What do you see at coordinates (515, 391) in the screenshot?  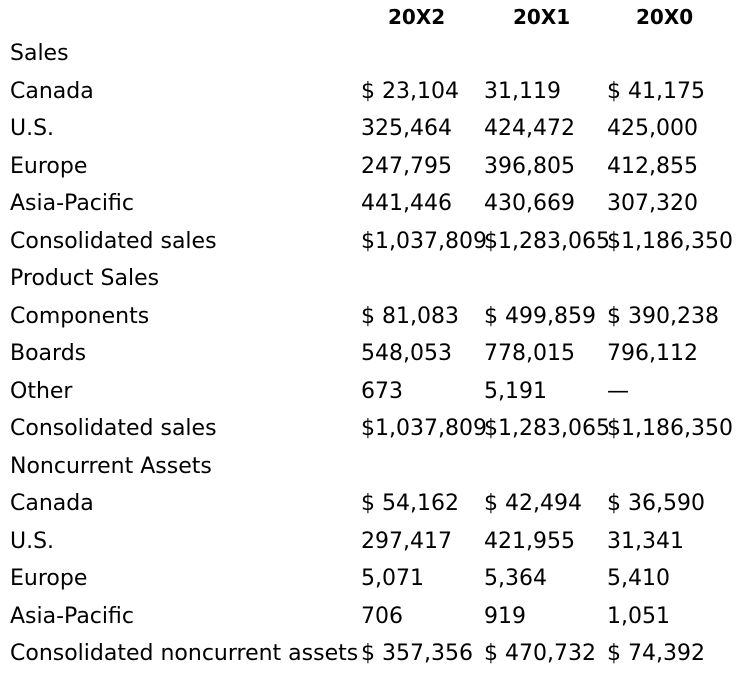 I see `value-20x1: 5,191` at bounding box center [515, 391].